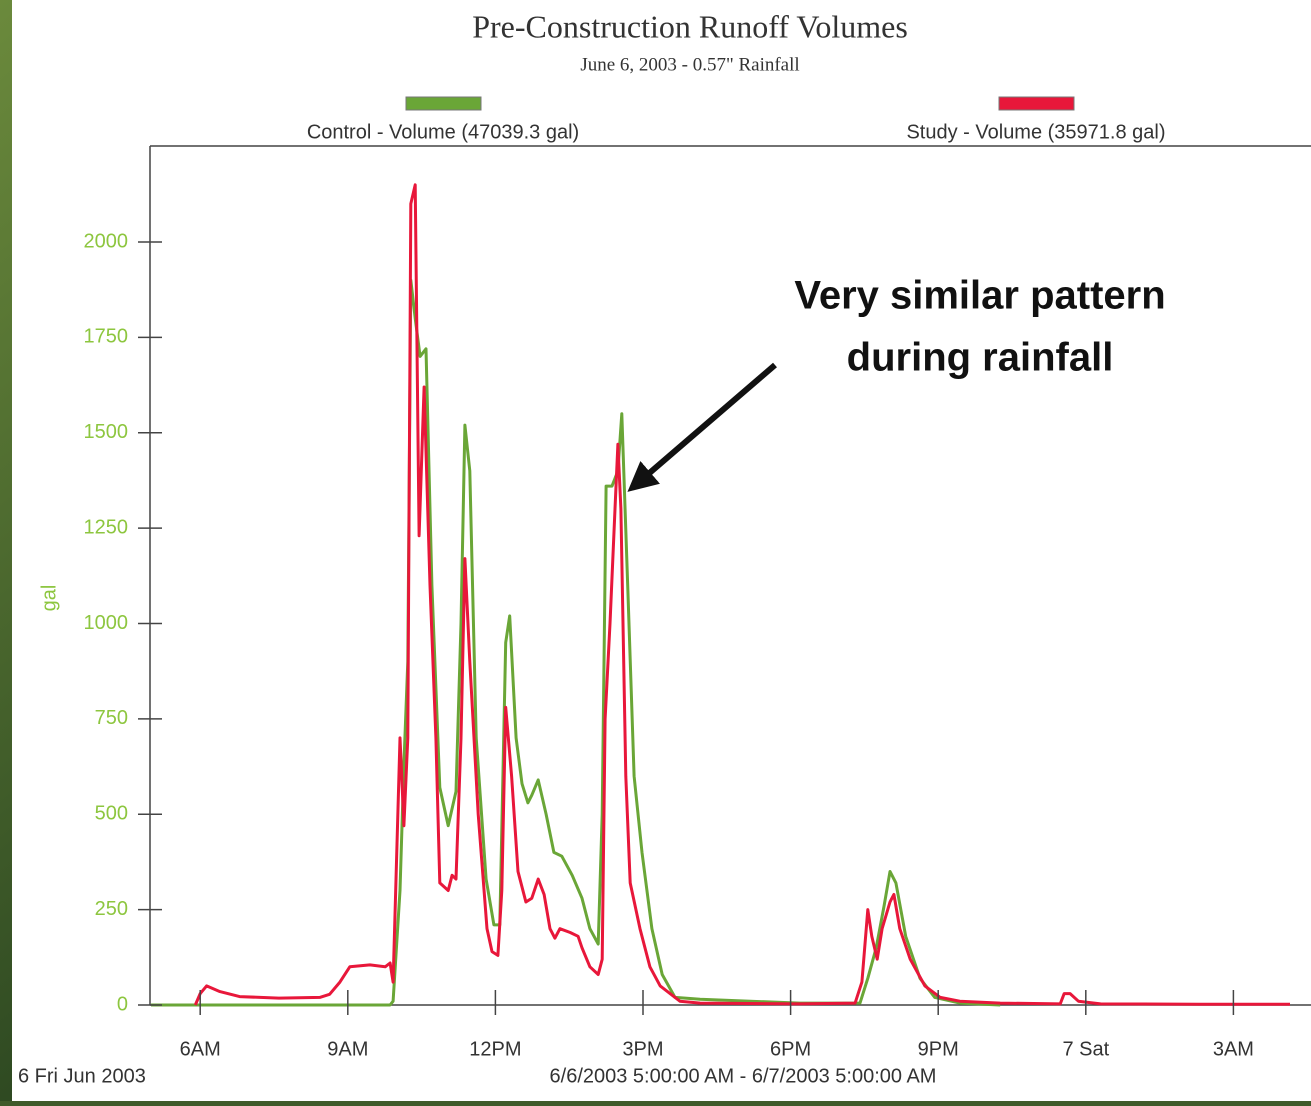  What do you see at coordinates (347, 1049) in the screenshot?
I see `x-tick-label: 9AM` at bounding box center [347, 1049].